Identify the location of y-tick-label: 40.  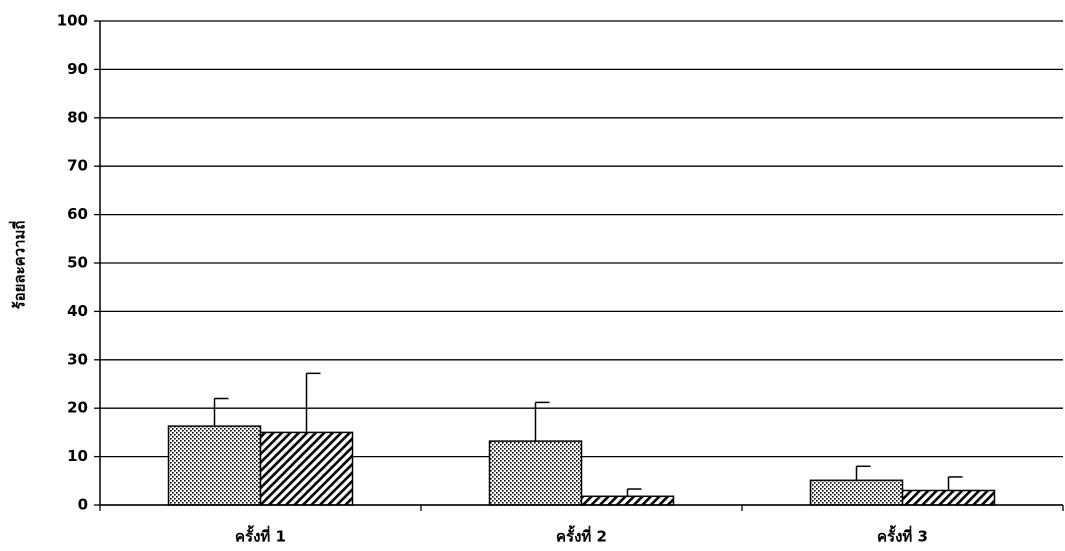
(77, 311).